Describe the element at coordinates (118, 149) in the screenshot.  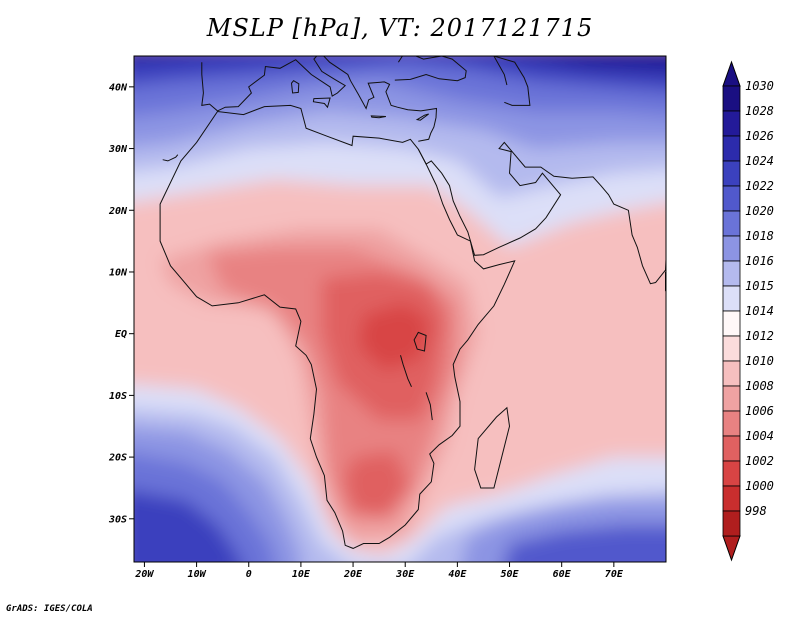
I see `y-tick-label: 30N` at that location.